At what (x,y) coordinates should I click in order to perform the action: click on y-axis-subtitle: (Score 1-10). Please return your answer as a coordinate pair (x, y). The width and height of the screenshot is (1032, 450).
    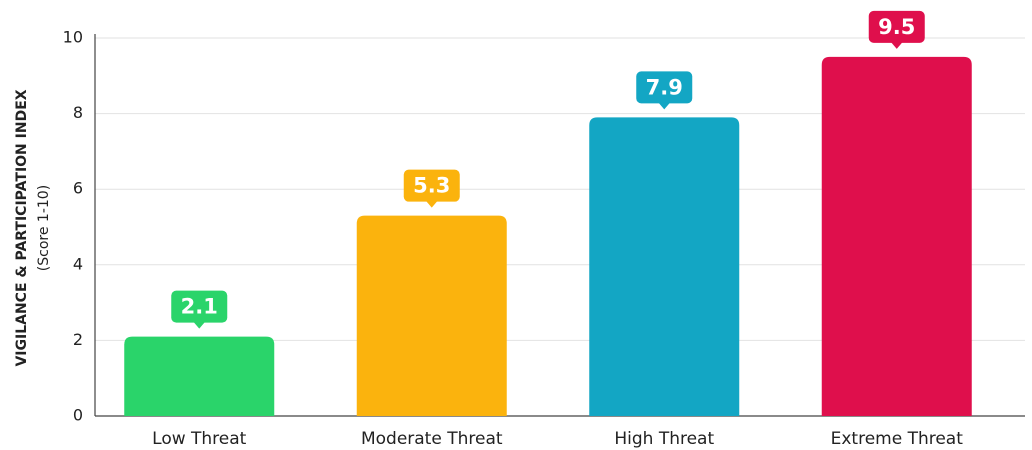
    Looking at the image, I should click on (44, 228).